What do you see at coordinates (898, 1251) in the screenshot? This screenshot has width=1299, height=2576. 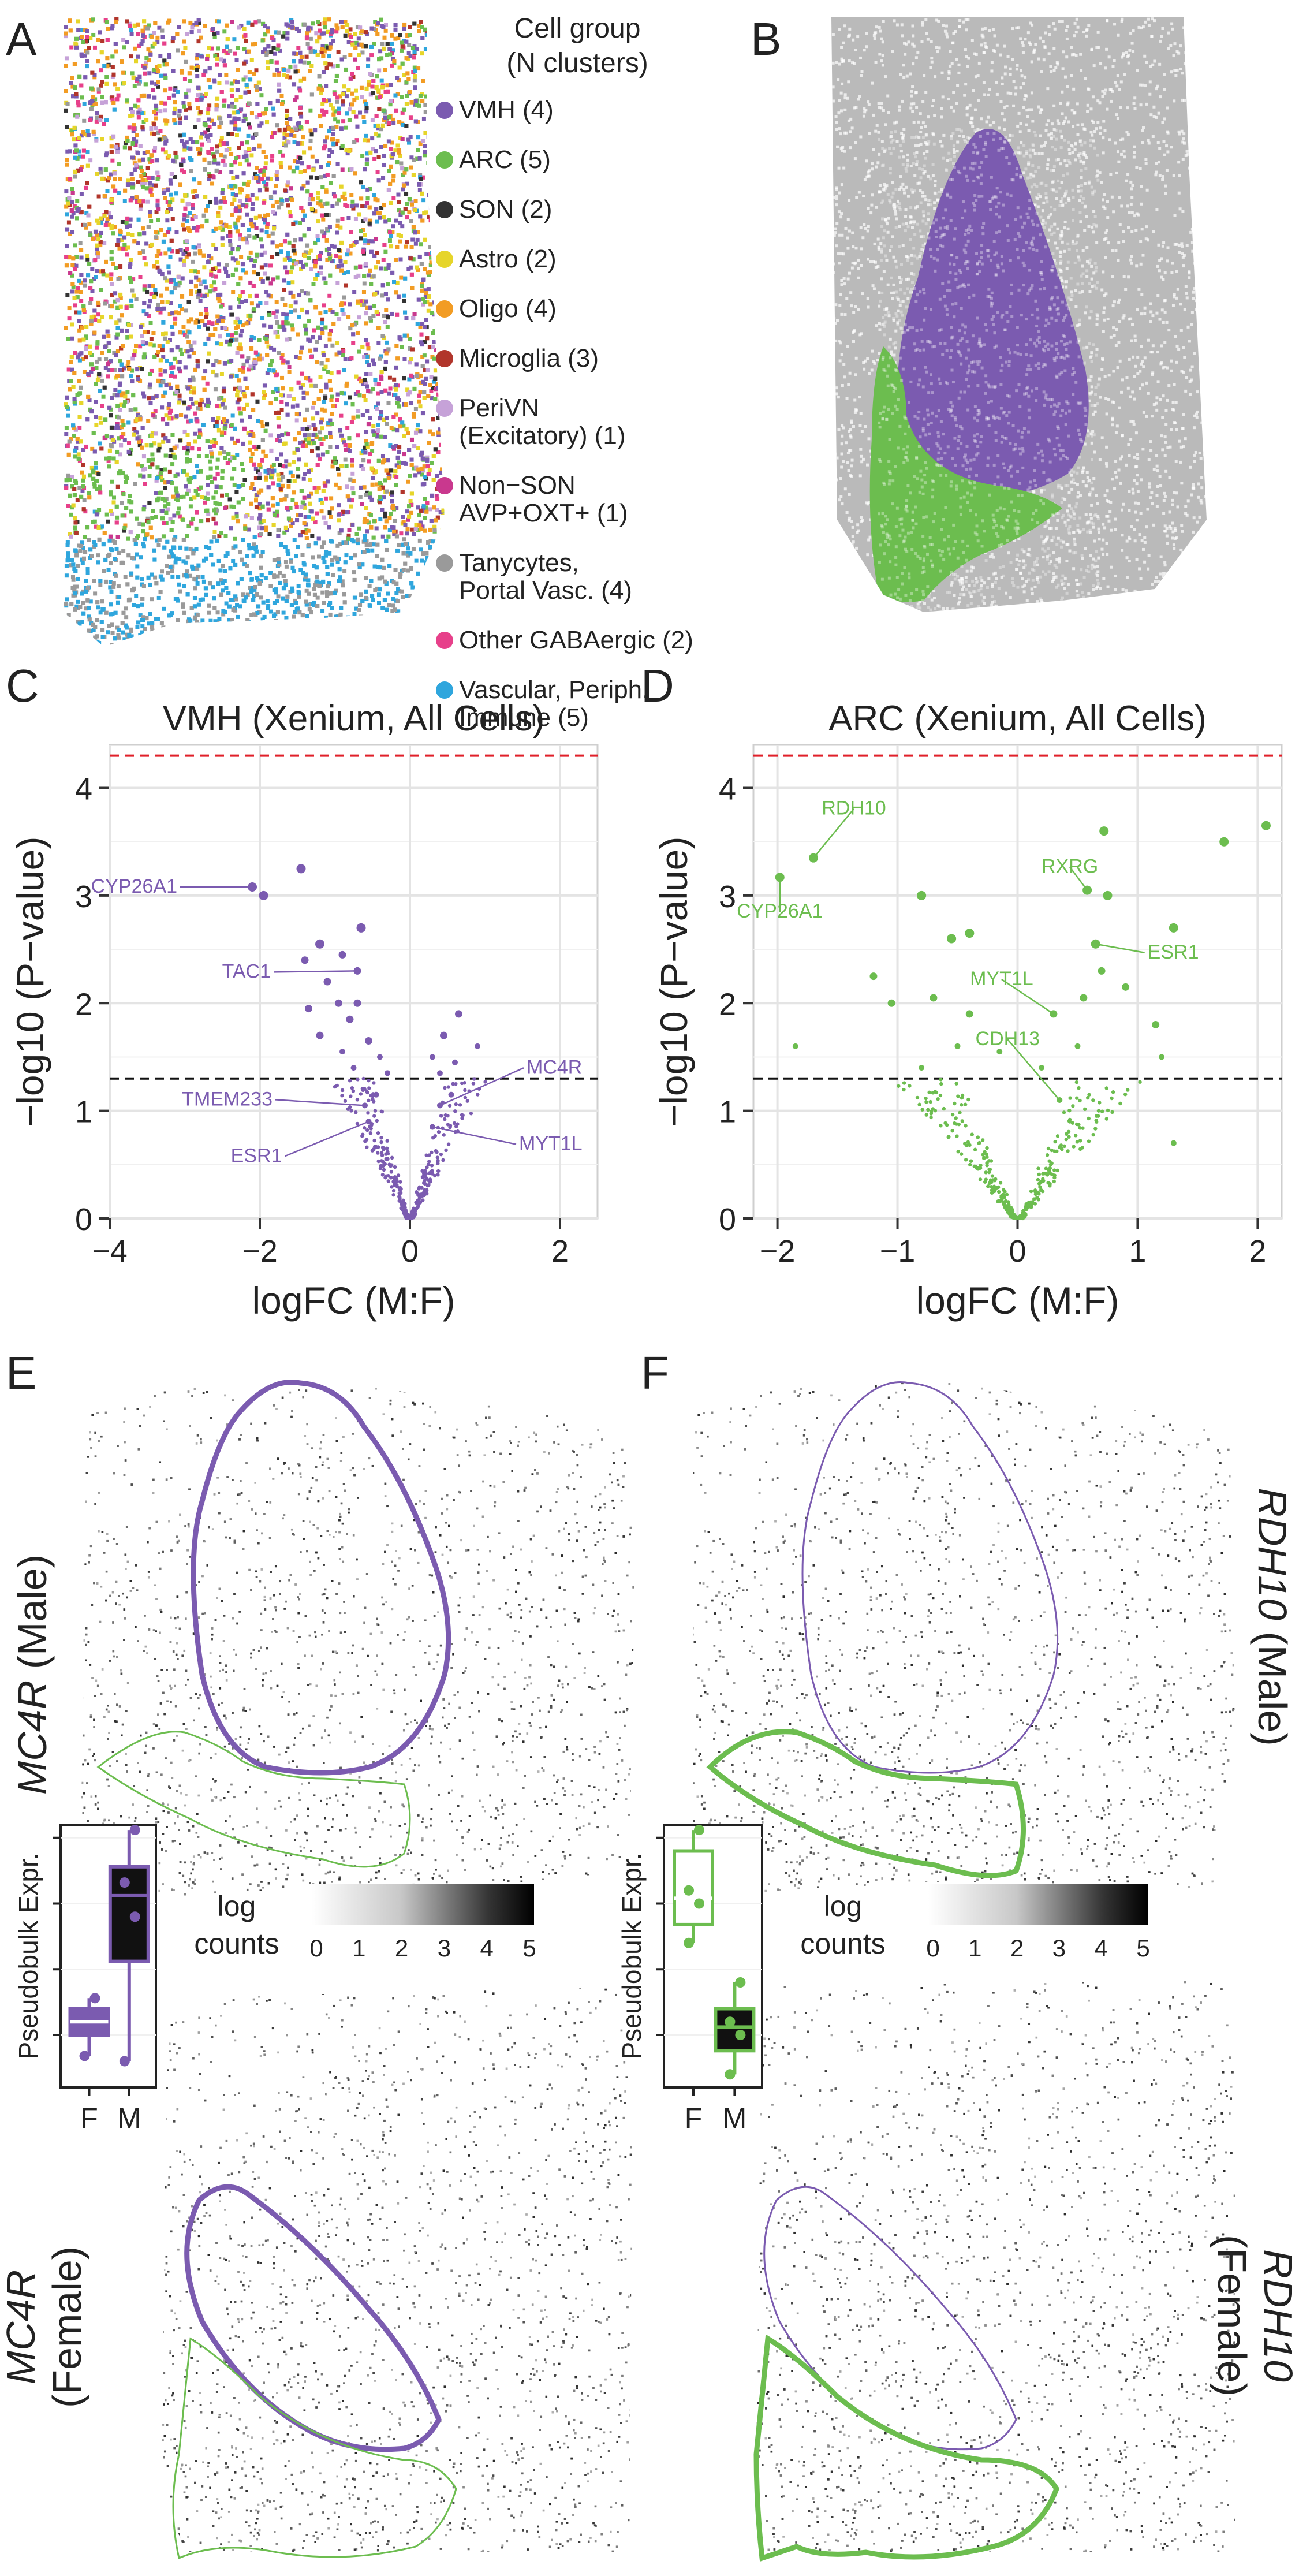 I see `x-tick-label: −1` at bounding box center [898, 1251].